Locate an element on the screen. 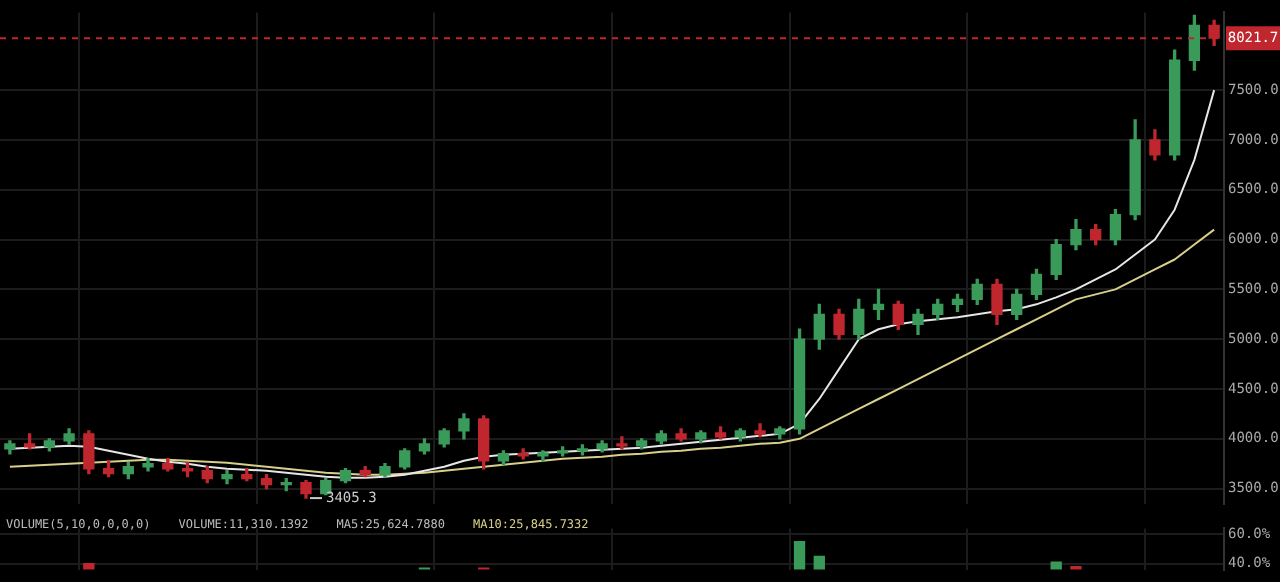 The image size is (1280, 582). candlestick is located at coordinates (622, 443).